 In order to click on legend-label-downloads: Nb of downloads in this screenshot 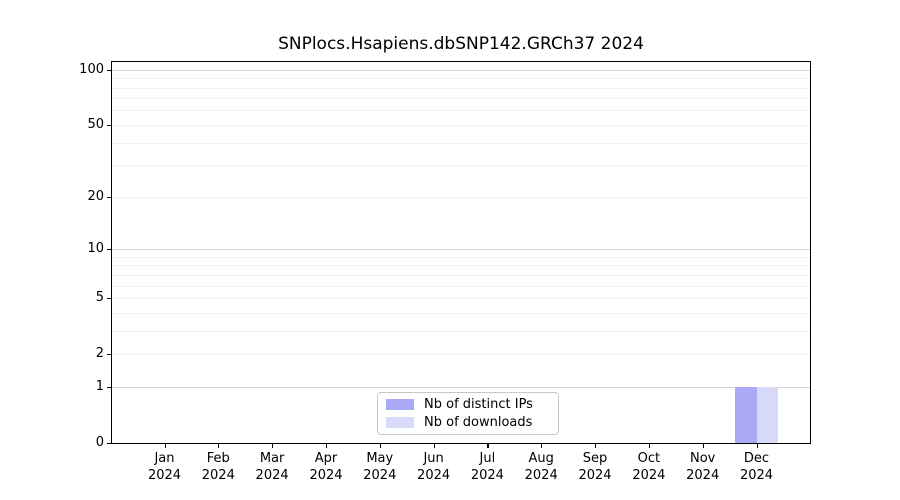, I will do `click(478, 423)`.